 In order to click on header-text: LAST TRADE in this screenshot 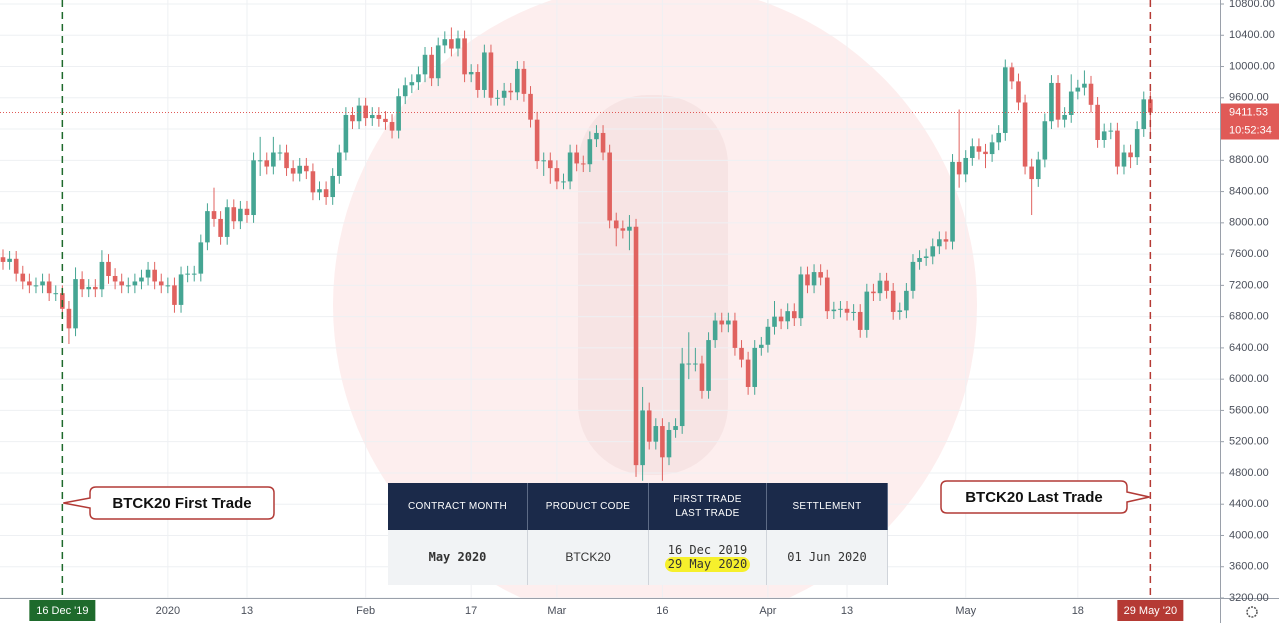, I will do `click(707, 513)`.